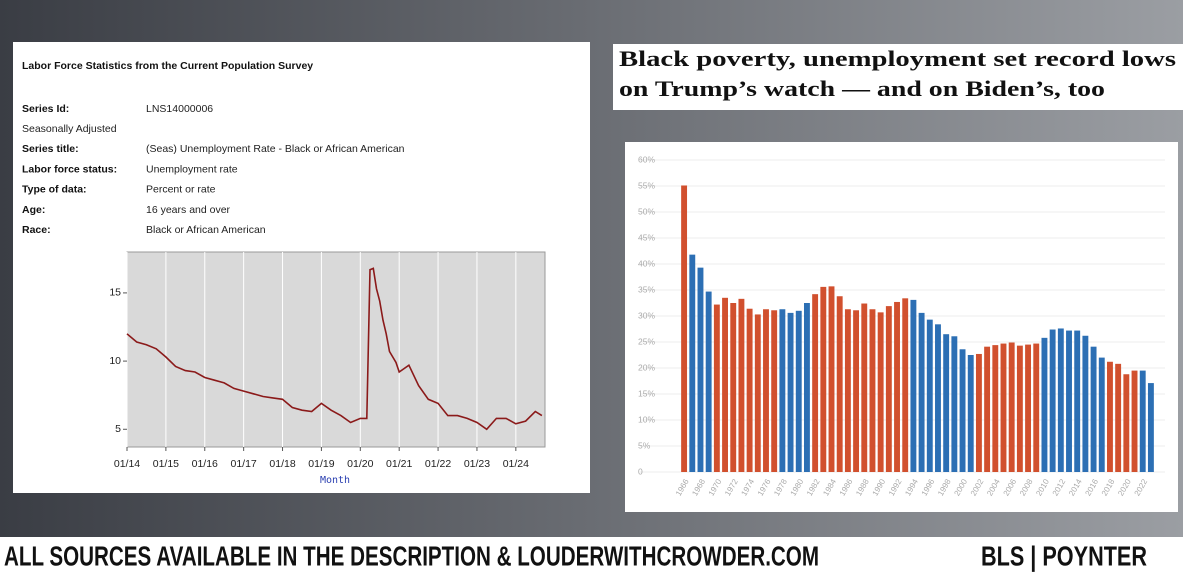 This screenshot has width=1183, height=577. What do you see at coordinates (646, 263) in the screenshot?
I see `y-tick-label: 40%` at bounding box center [646, 263].